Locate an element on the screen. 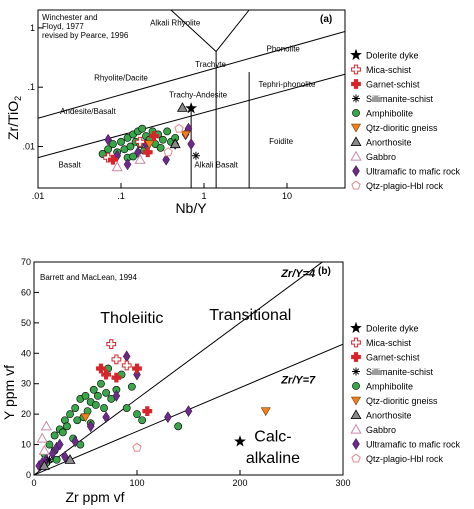  qtz_plagio-point is located at coordinates (168, 152).